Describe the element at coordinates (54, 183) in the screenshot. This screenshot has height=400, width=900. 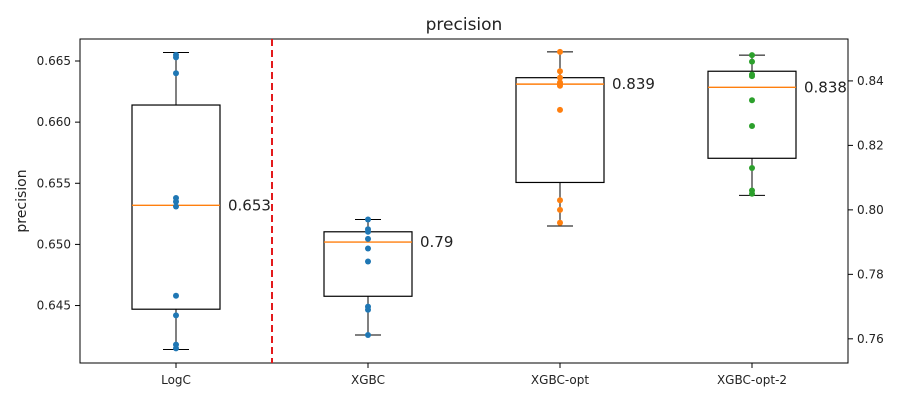
I see `left-tick-label: 0.655` at that location.